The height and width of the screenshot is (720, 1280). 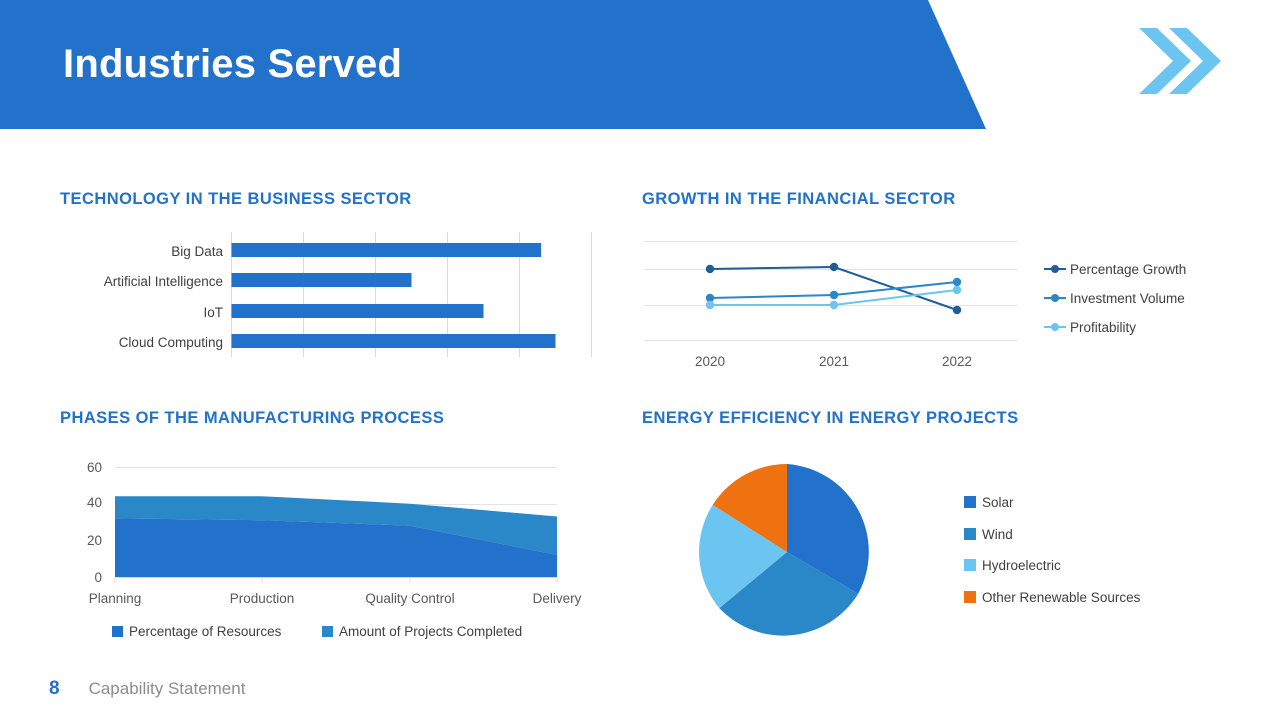 I want to click on bar-artificial-intelligence, so click(x=321, y=280).